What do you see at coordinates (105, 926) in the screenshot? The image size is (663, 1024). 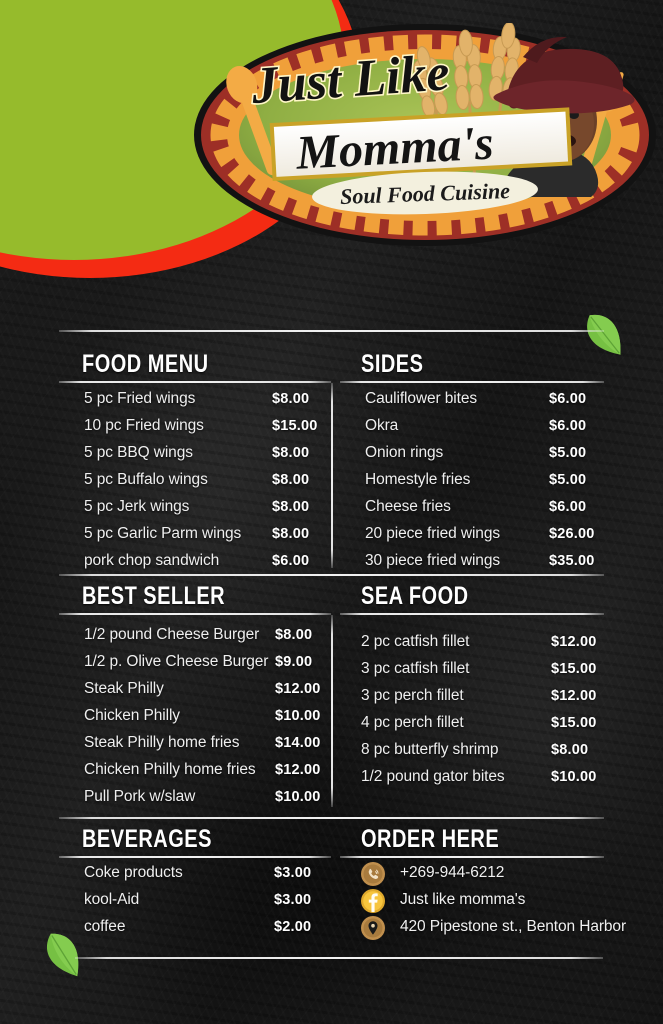 I see `item-name: coffee` at bounding box center [105, 926].